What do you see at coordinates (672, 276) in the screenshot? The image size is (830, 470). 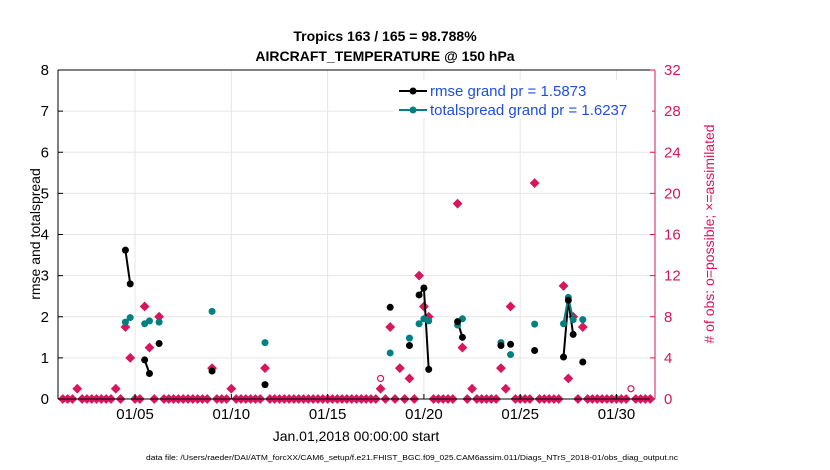 I see `y-right-tick-label: 12` at bounding box center [672, 276].